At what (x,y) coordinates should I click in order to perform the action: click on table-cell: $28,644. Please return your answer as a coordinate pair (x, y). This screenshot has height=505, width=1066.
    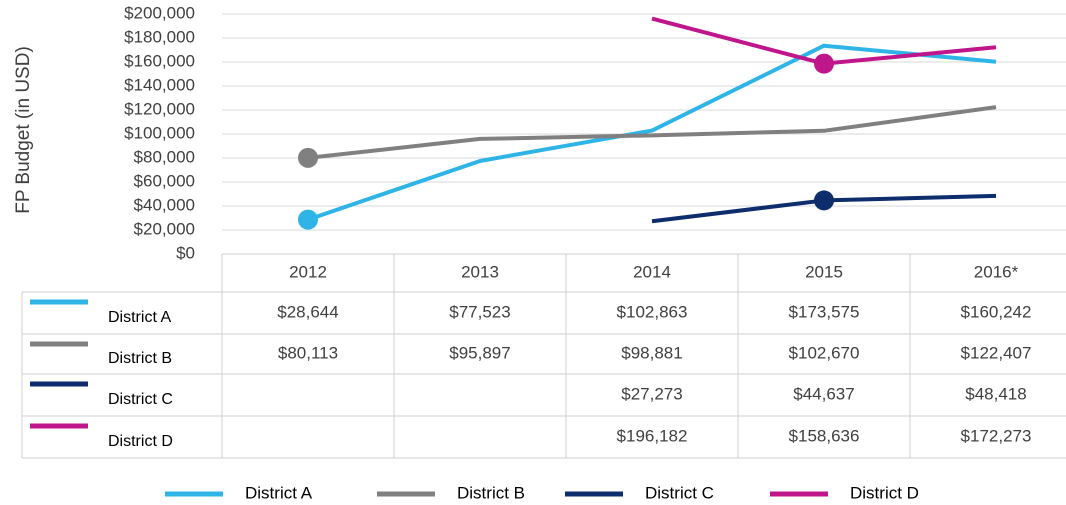
    Looking at the image, I should click on (307, 311).